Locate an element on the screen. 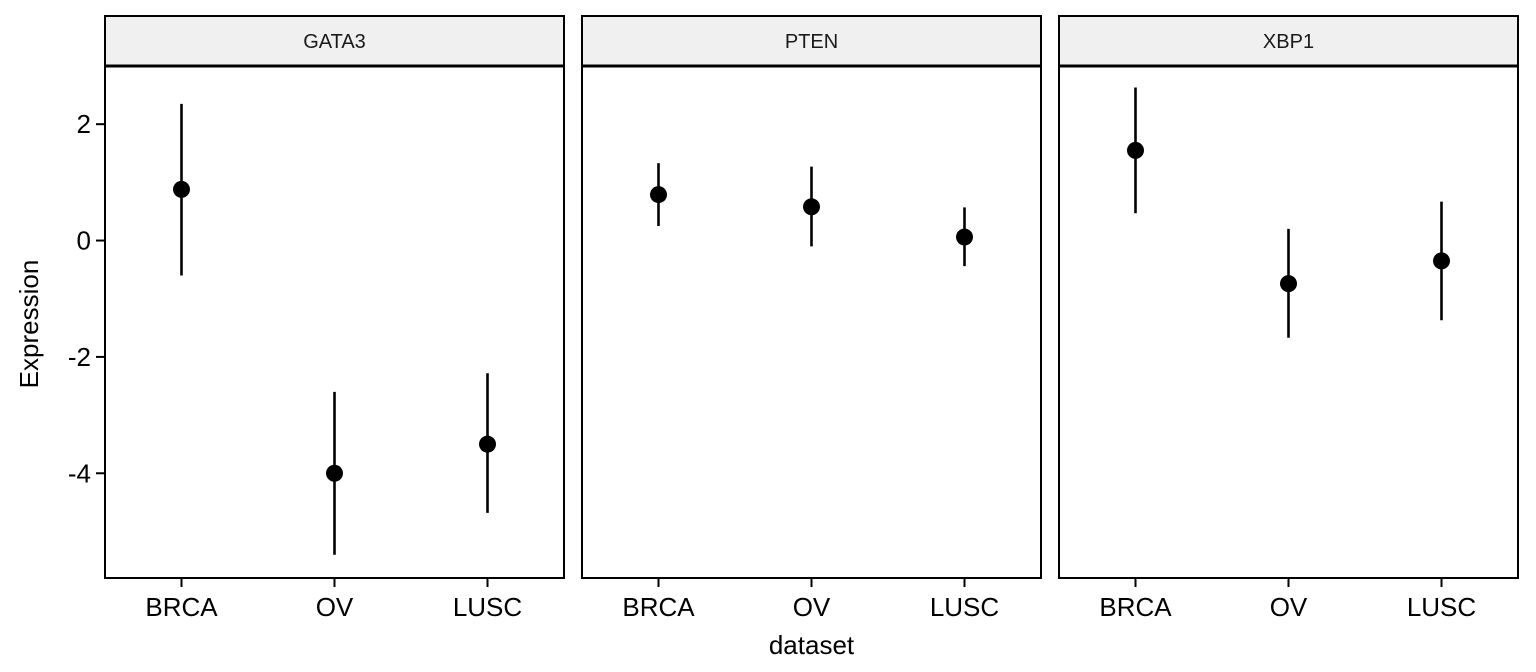  y-tick-label: 2 is located at coordinates (84, 124).